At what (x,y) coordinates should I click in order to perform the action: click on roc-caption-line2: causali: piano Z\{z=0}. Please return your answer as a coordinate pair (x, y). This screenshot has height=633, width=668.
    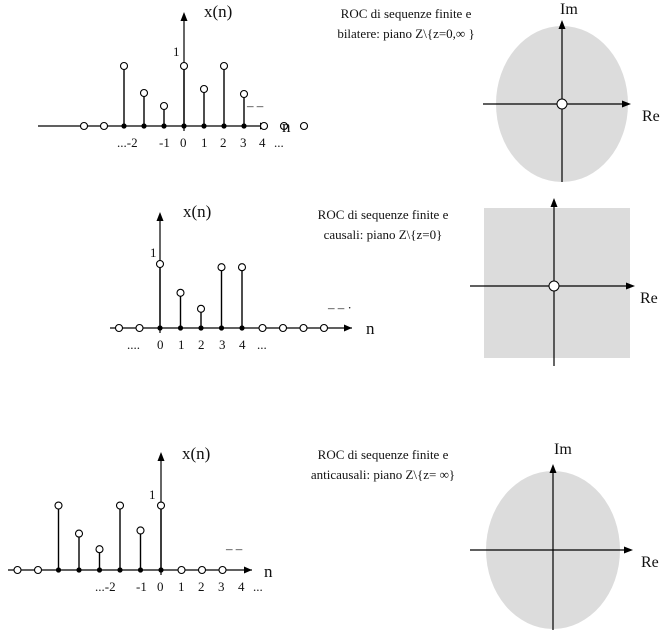
    Looking at the image, I should click on (383, 234).